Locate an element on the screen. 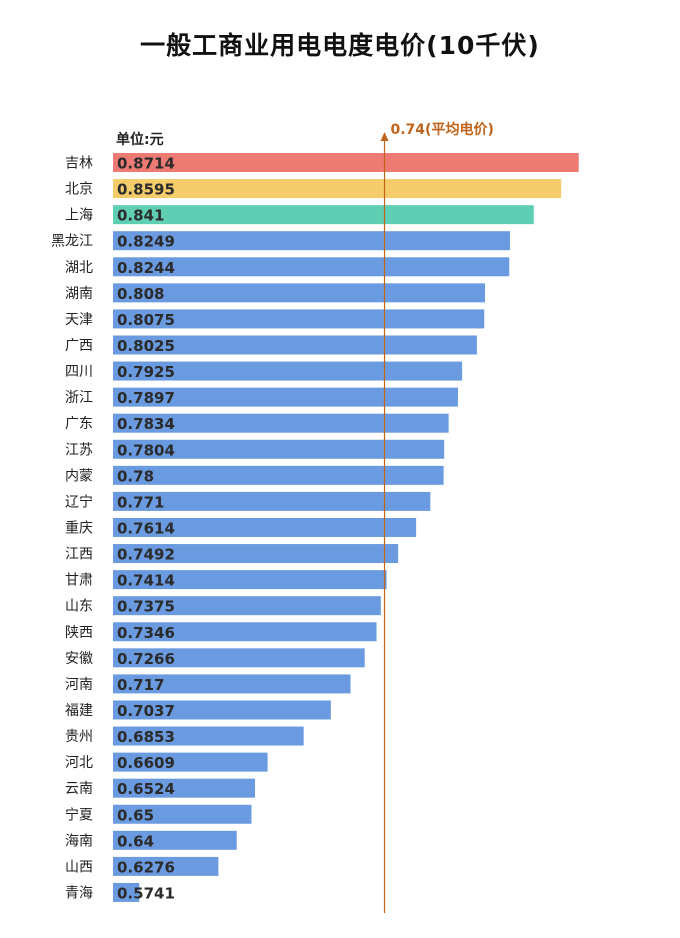 The height and width of the screenshot is (938, 680). category-label: 陕西 is located at coordinates (79, 633).